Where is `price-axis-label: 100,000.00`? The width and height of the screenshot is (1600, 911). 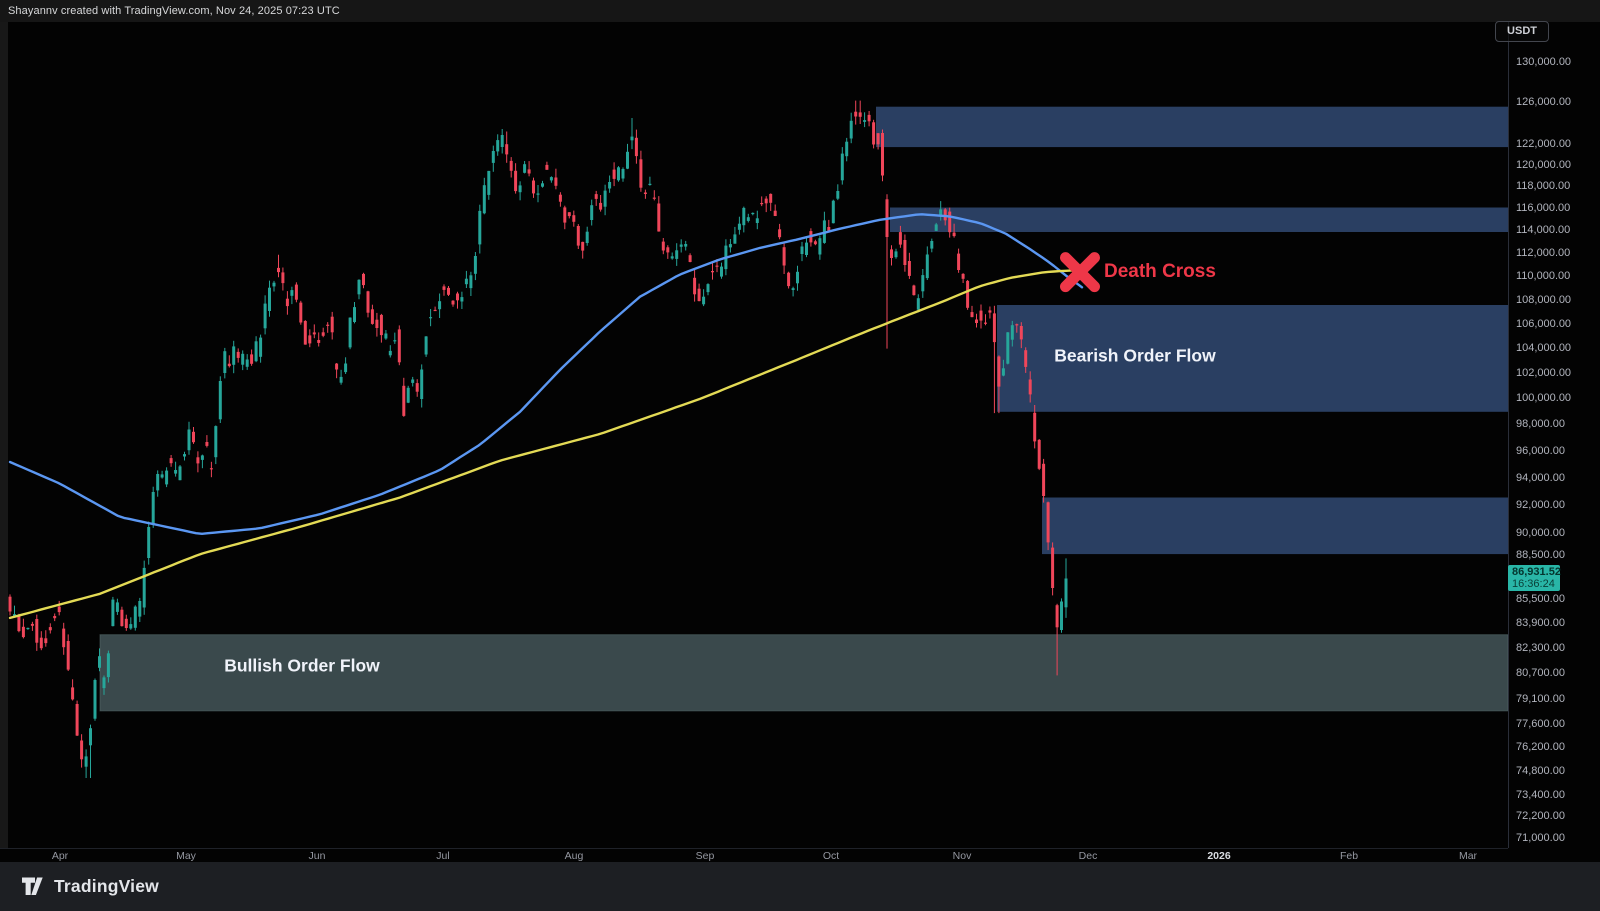
price-axis-label: 100,000.00 is located at coordinates (1544, 398).